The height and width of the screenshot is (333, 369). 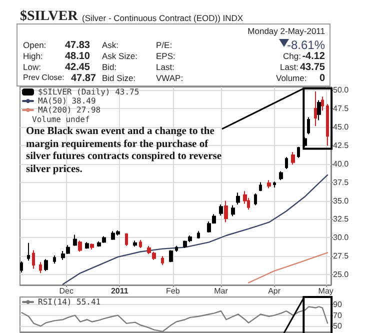 I want to click on text: -8.61%, so click(x=305, y=45).